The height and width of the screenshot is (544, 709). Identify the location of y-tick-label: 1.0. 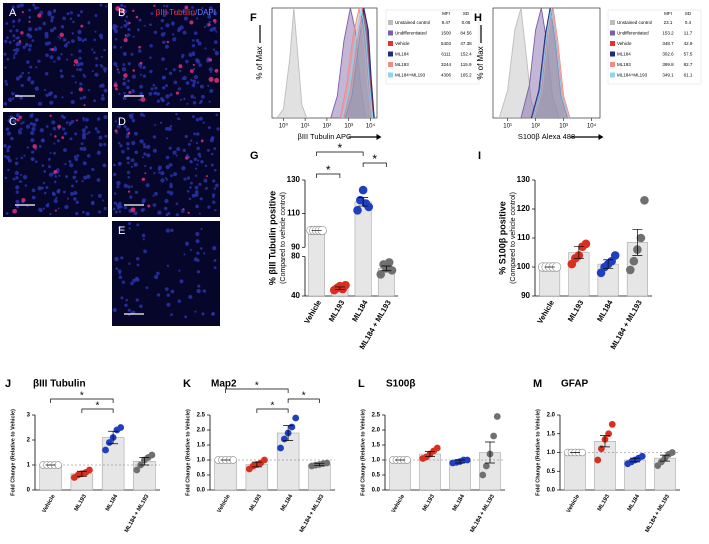
(201, 461).